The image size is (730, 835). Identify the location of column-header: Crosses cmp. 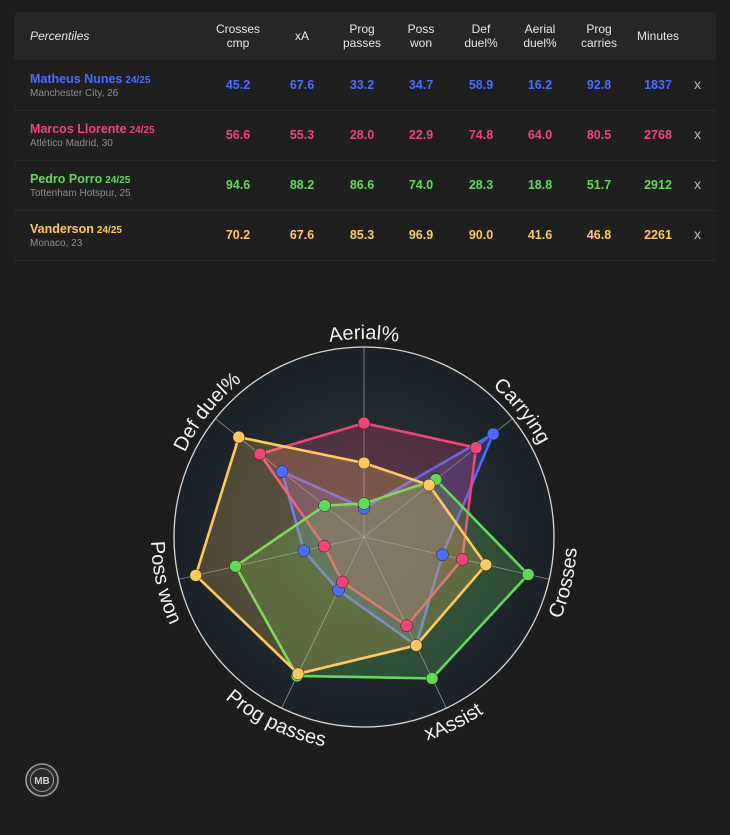
(237, 36).